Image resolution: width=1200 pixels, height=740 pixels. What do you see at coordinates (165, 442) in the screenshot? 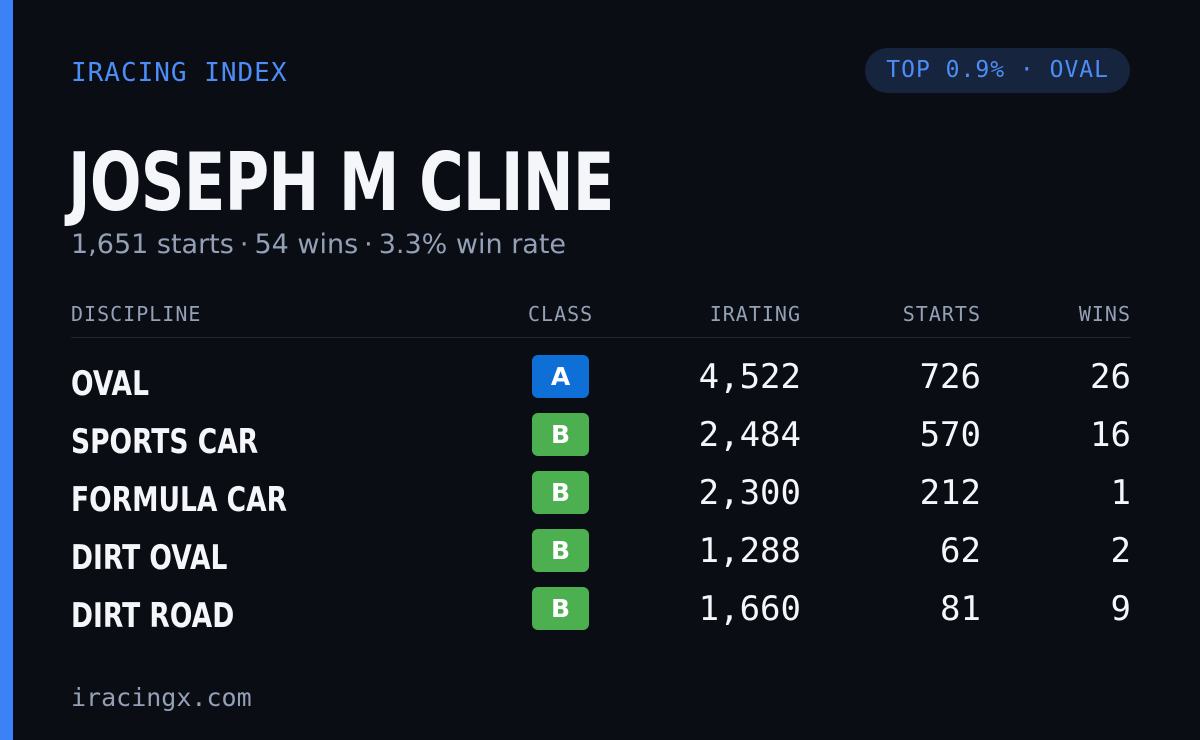
I see `discipline-name: SPORTS CAR` at bounding box center [165, 442].